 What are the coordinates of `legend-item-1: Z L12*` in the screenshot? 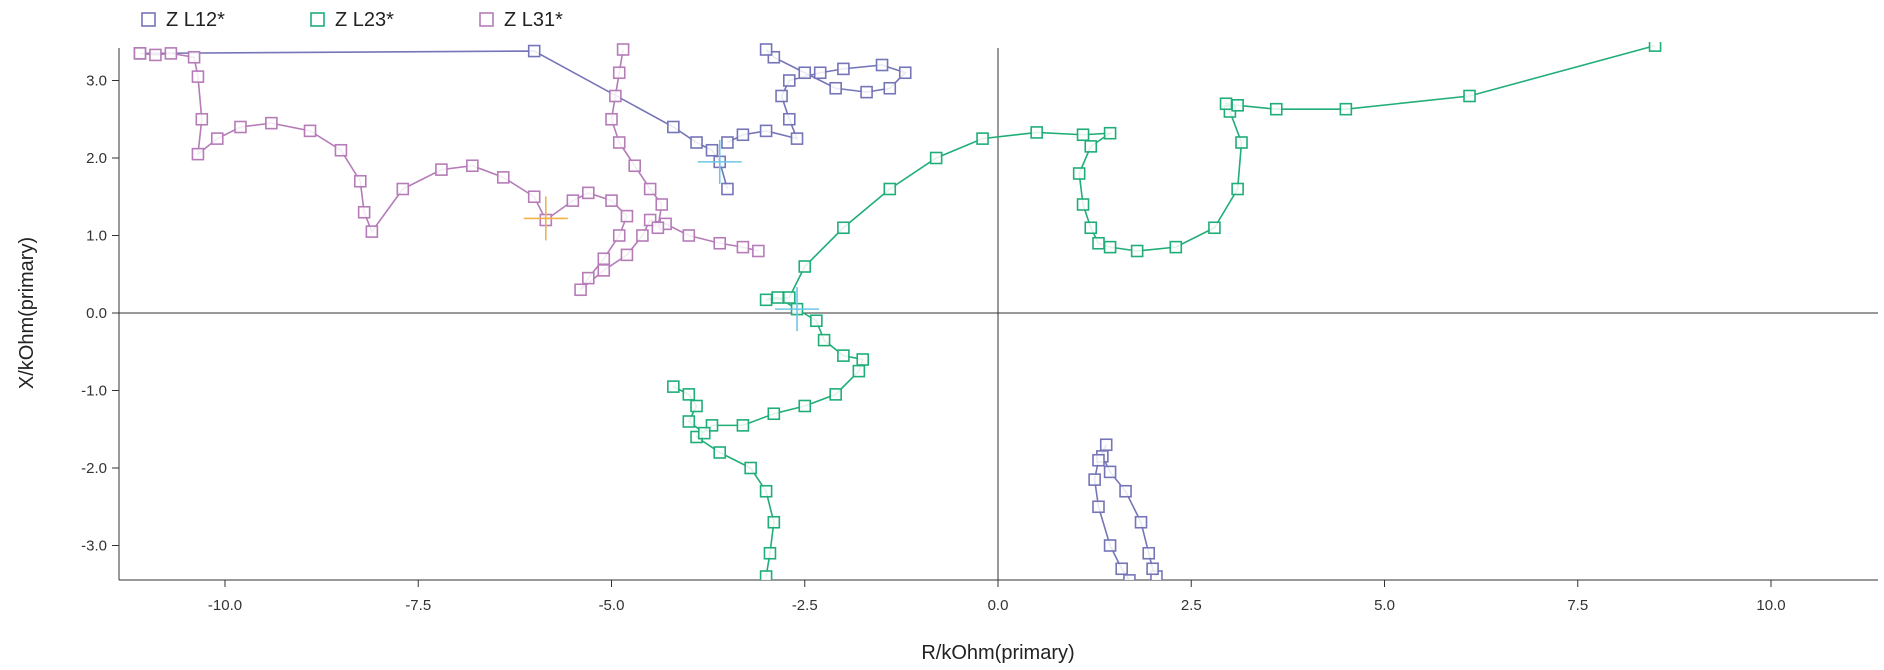 It's located at (183, 20).